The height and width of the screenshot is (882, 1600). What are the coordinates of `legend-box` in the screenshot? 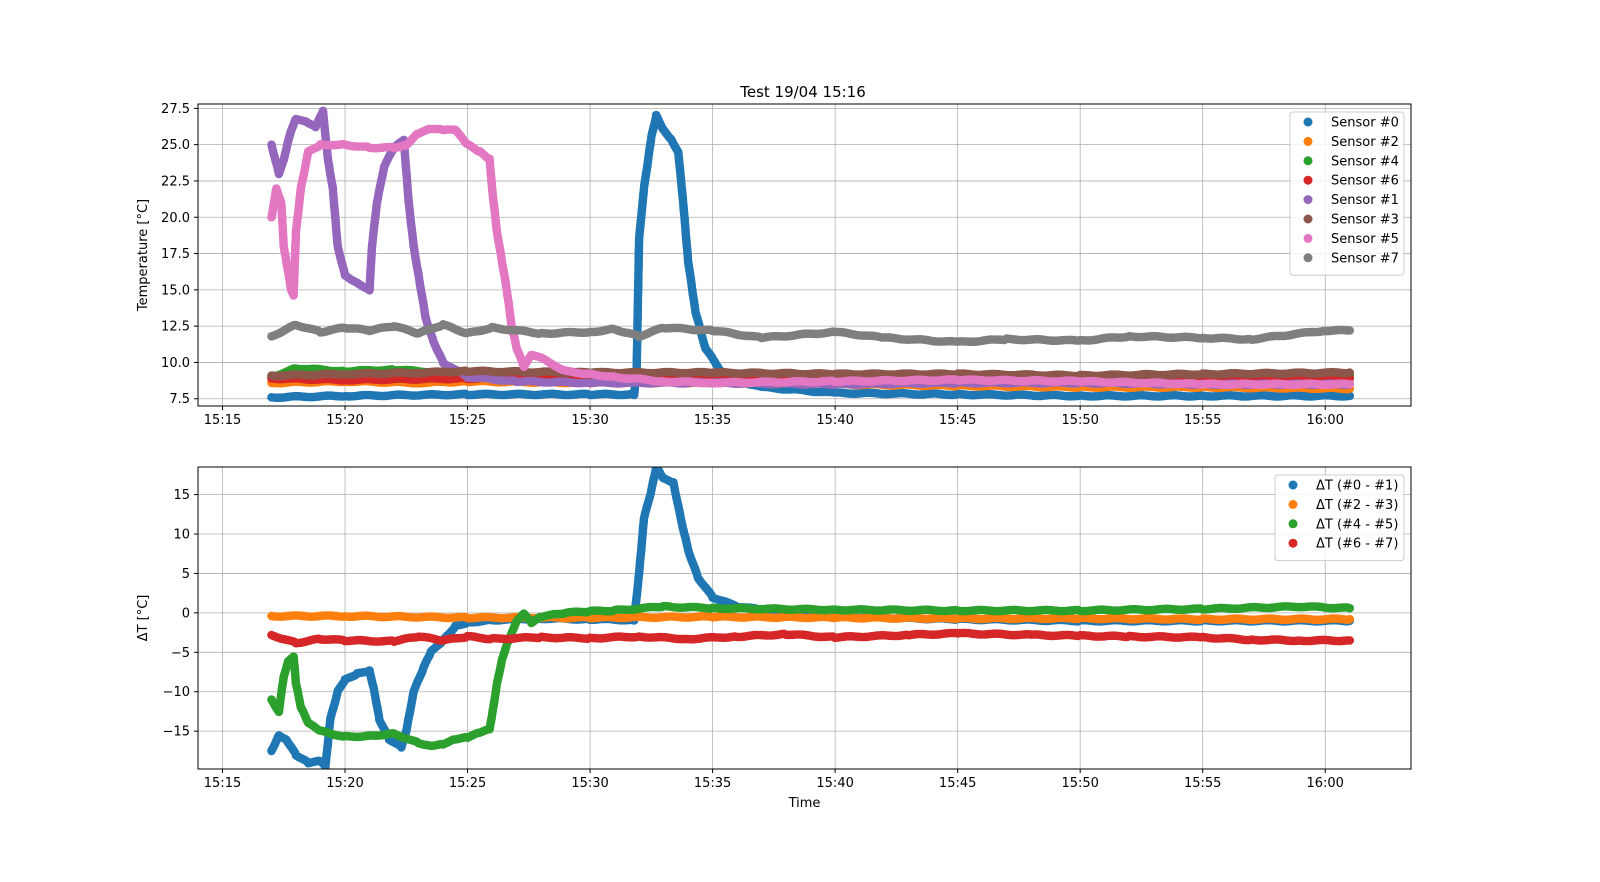 It's located at (1347, 193).